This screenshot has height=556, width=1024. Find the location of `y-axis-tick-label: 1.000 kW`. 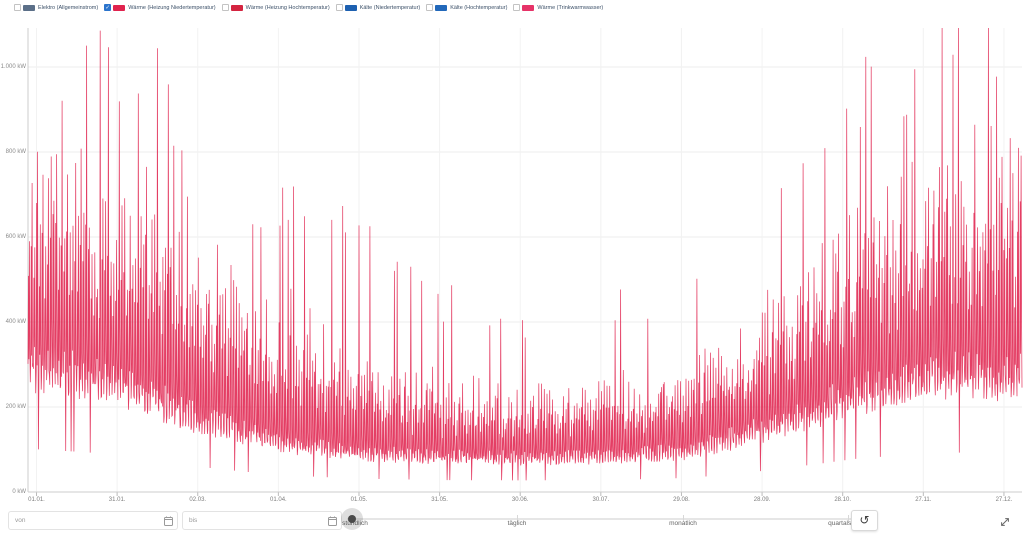

y-axis-tick-label: 1.000 kW is located at coordinates (13, 67).